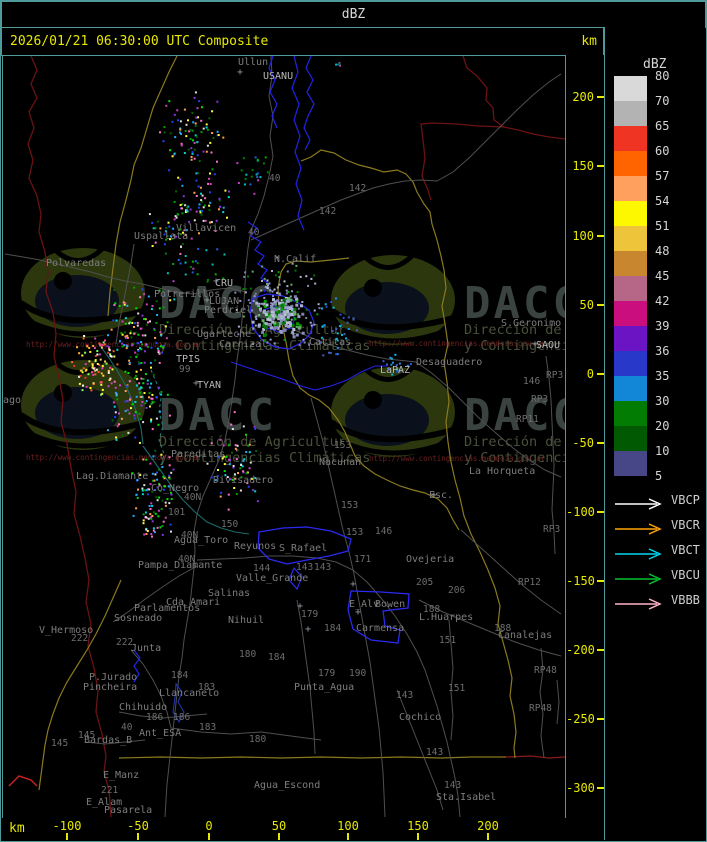 The height and width of the screenshot is (842, 707). What do you see at coordinates (187, 294) in the screenshot?
I see `place-label: Potrerillos` at bounding box center [187, 294].